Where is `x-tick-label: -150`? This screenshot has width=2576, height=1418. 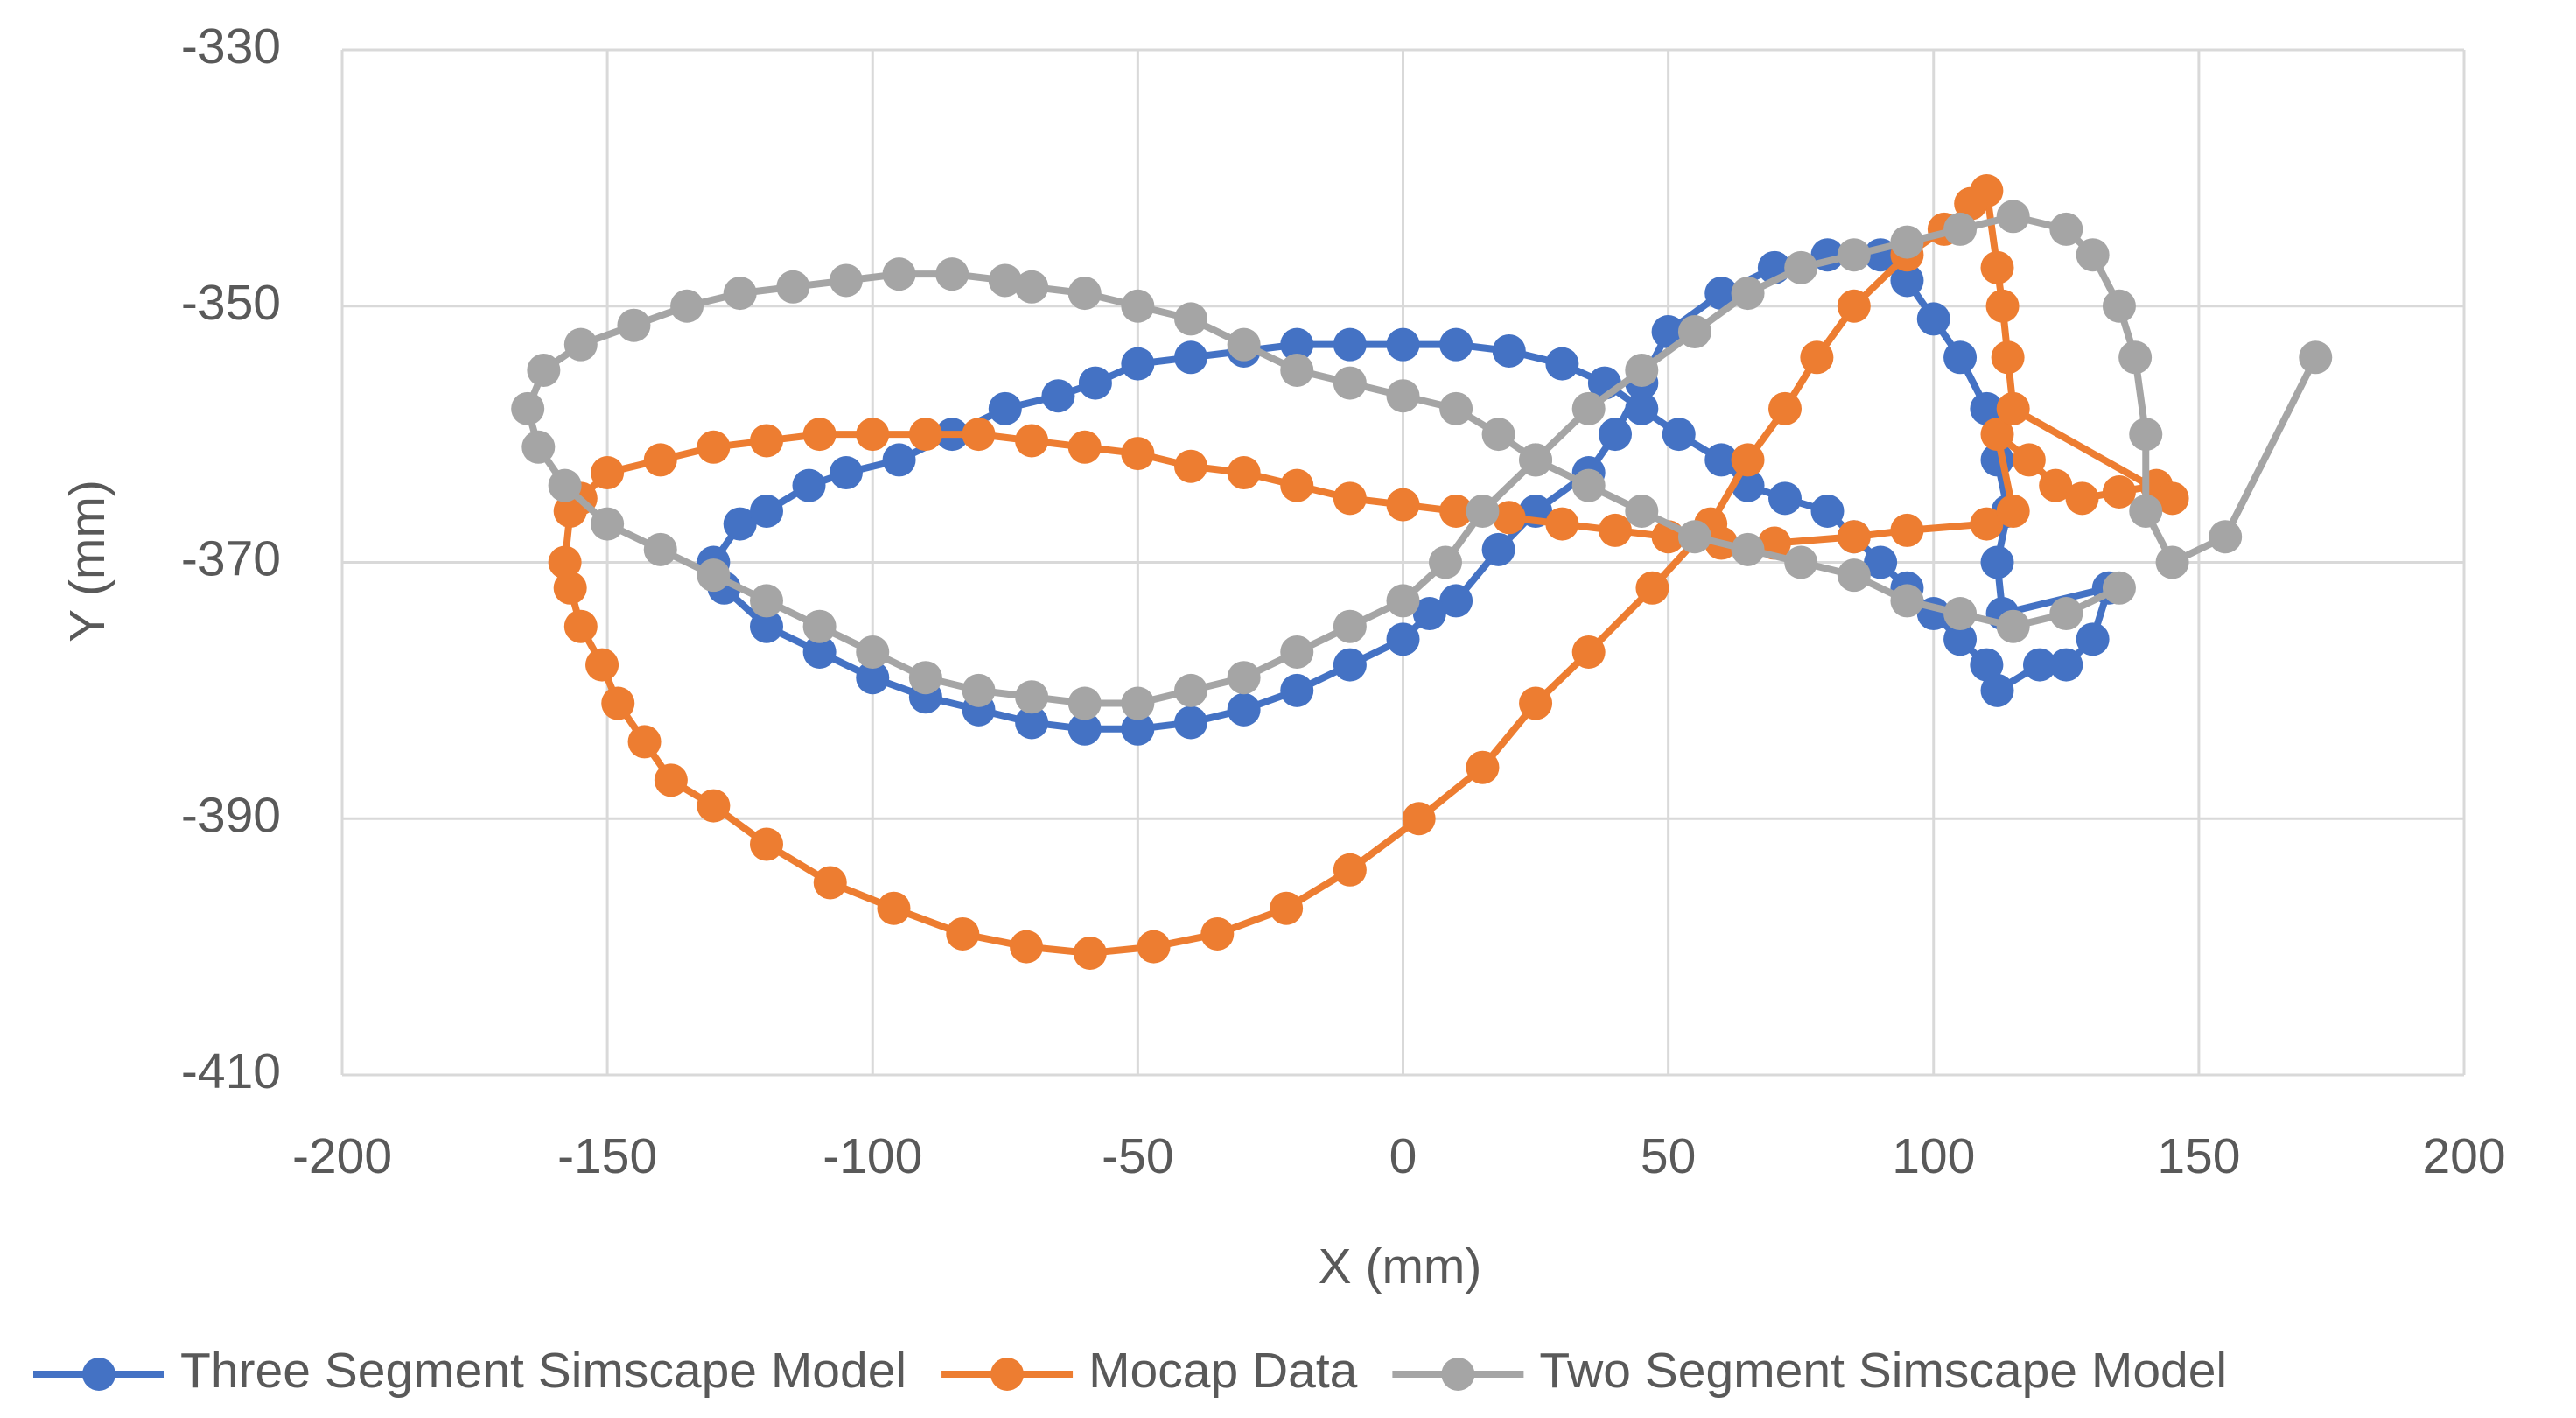
x-tick-label: -150 is located at coordinates (607, 1156).